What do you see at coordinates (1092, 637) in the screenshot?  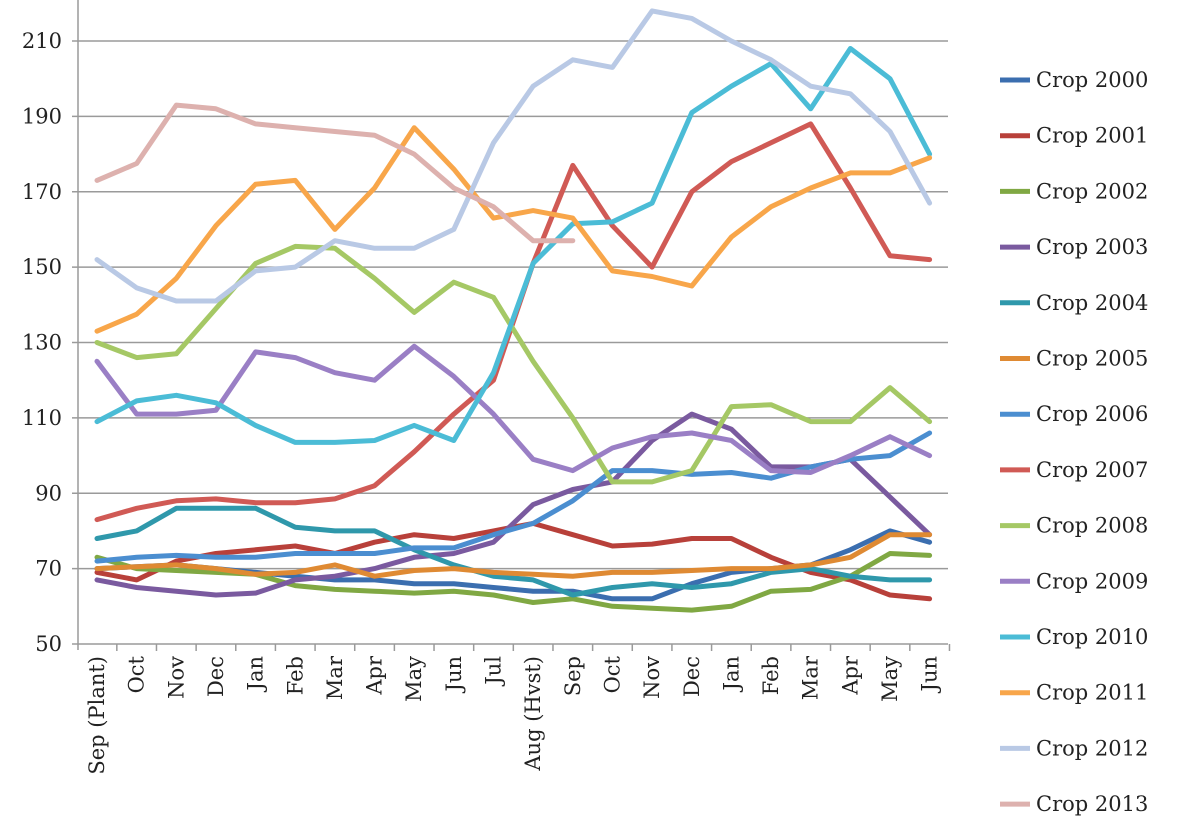 I see `legend-label: Crop 2010` at bounding box center [1092, 637].